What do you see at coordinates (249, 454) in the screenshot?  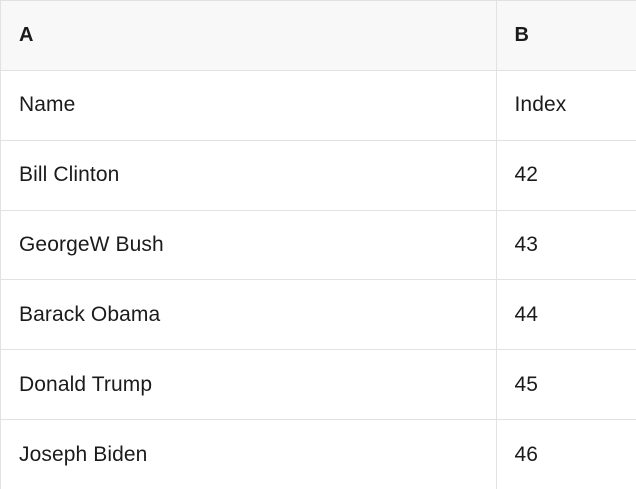 I see `cell-a6-name: Joseph Biden` at bounding box center [249, 454].